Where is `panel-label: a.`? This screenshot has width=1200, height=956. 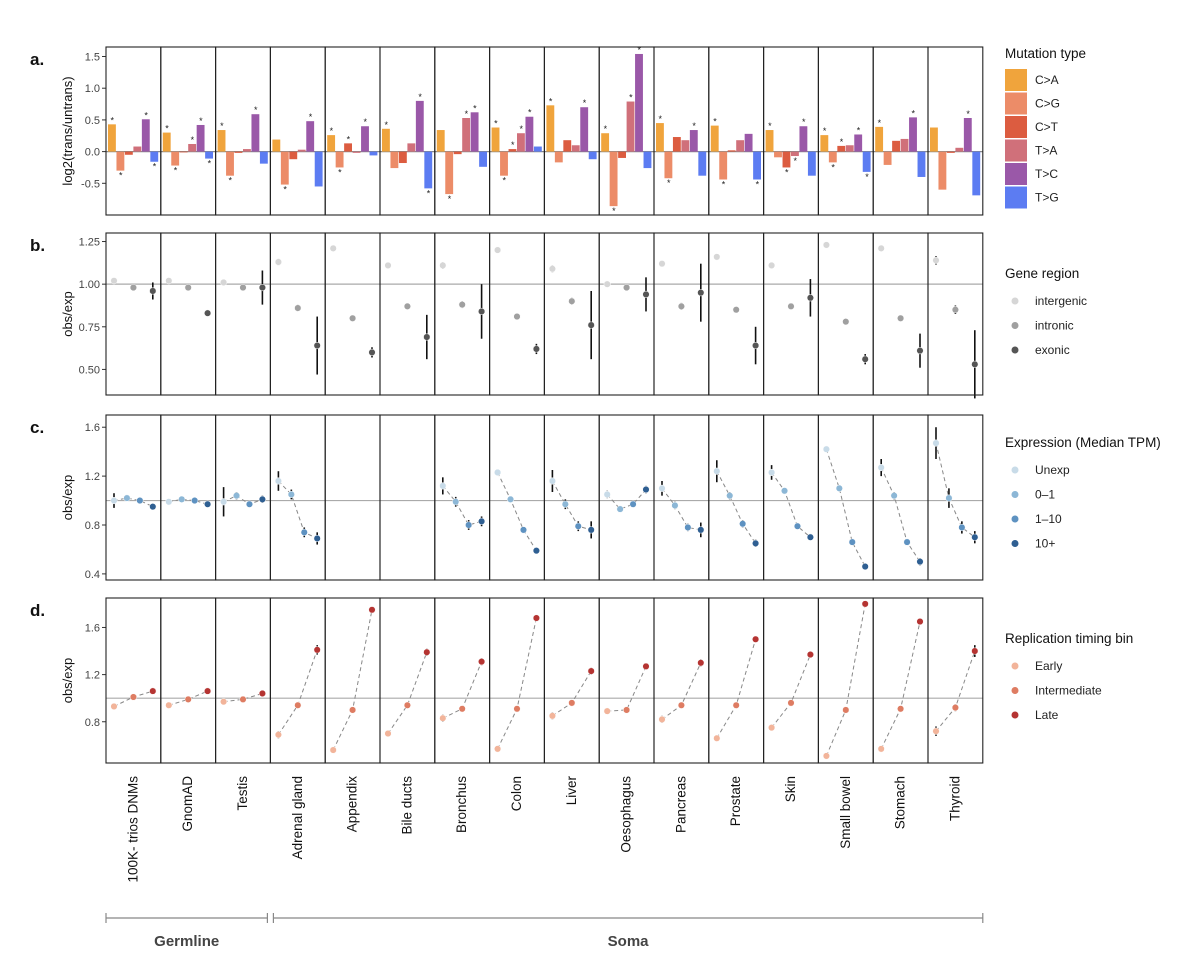 panel-label: a. is located at coordinates (37, 59).